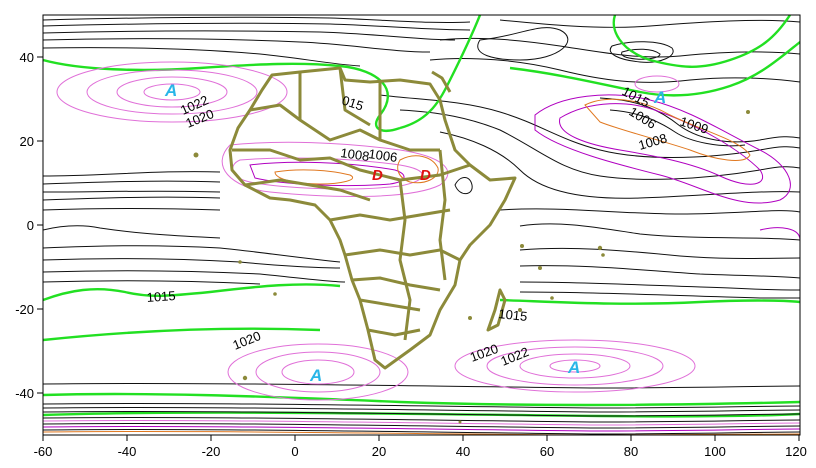  What do you see at coordinates (379, 451) in the screenshot?
I see `x-tick-label: 20` at bounding box center [379, 451].